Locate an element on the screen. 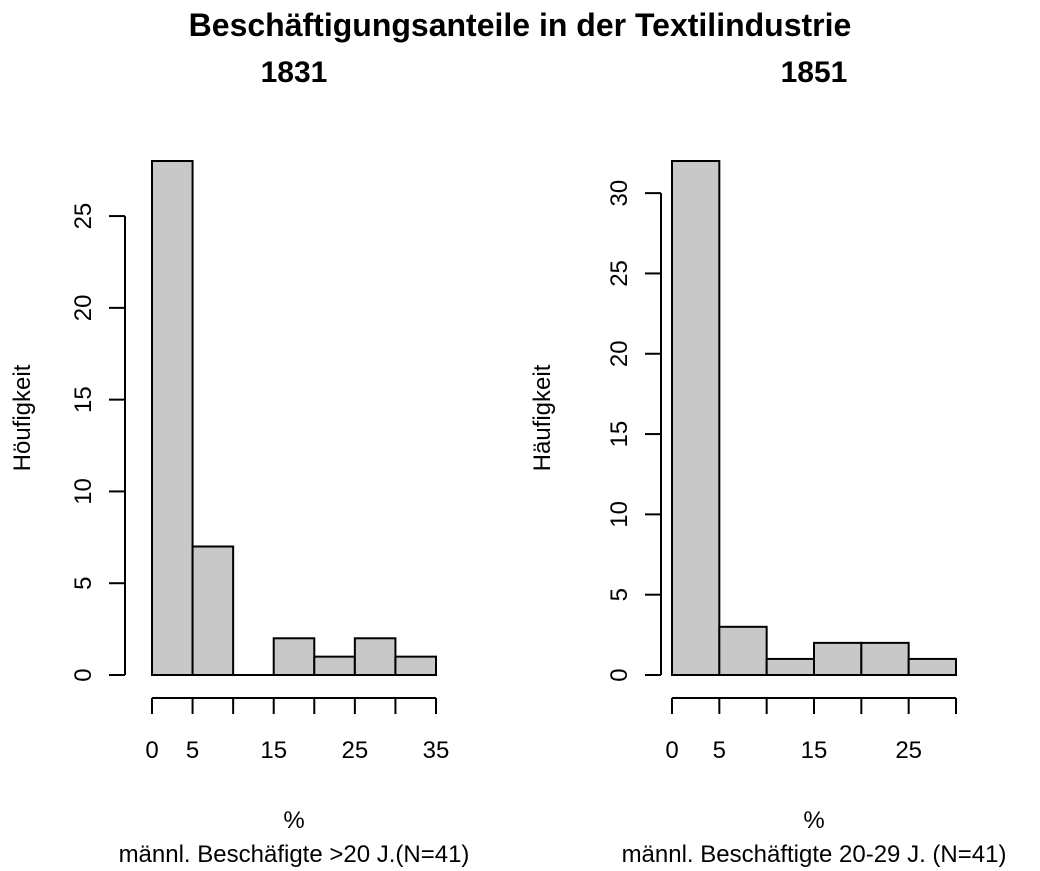  x-axis-1851: 0 5 15 25 is located at coordinates (811, 730).